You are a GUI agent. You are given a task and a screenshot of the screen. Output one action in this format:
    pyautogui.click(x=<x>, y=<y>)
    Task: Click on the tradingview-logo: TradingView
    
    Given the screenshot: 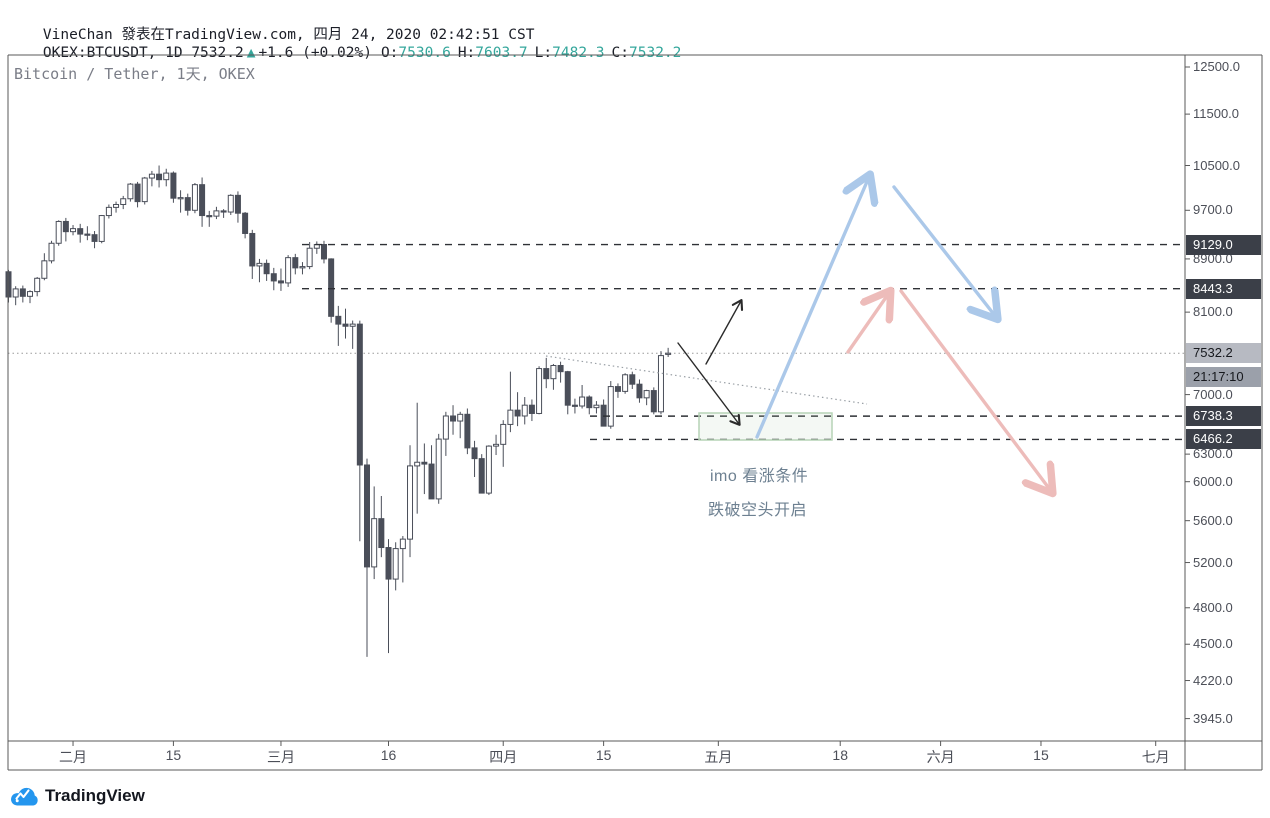 What is the action you would take?
    pyautogui.click(x=77, y=796)
    